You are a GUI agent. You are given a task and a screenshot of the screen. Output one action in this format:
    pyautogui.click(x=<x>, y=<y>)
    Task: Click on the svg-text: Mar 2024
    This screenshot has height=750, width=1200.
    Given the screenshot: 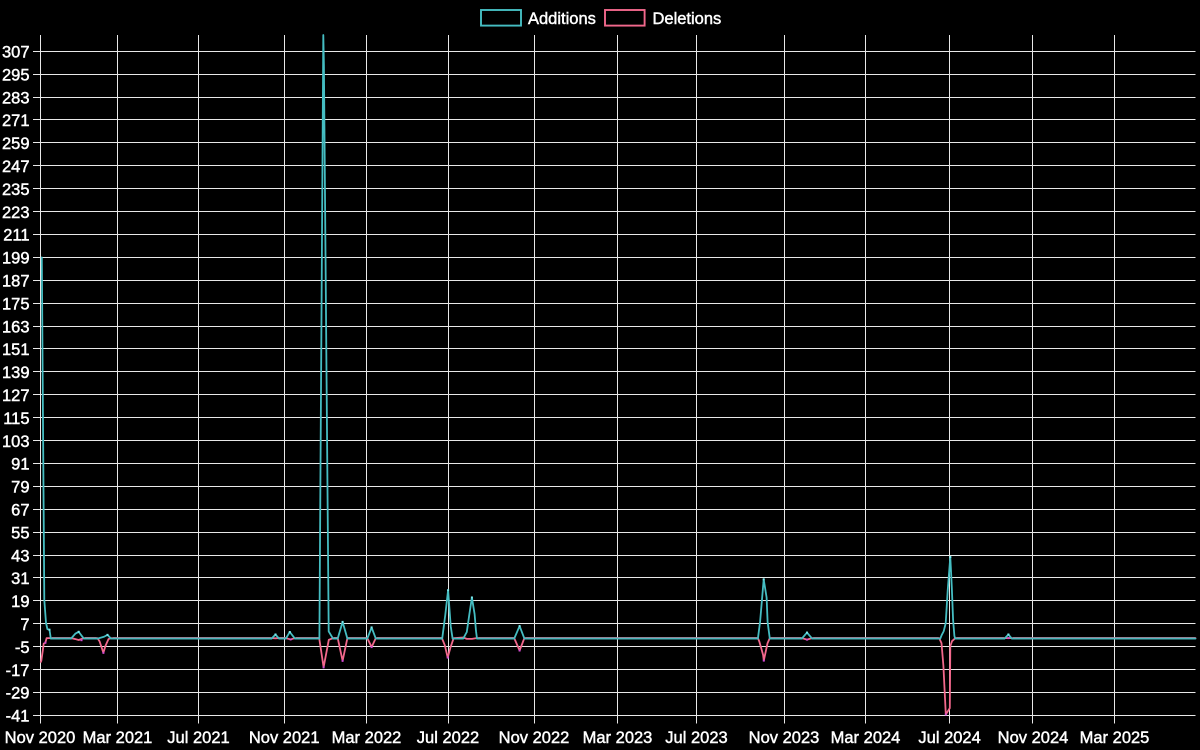 What is the action you would take?
    pyautogui.click(x=866, y=738)
    